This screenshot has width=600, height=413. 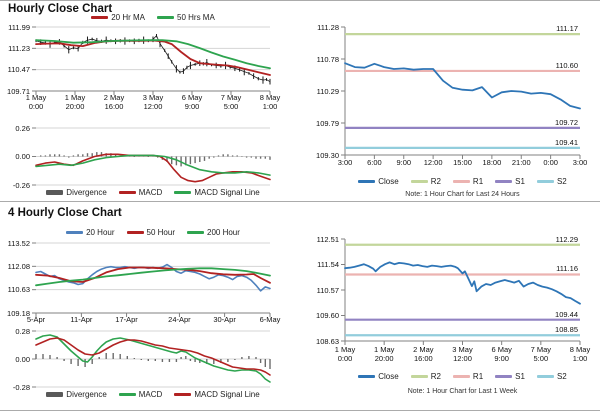 I want to click on level-label-r2: 112.29, so click(x=566, y=239).